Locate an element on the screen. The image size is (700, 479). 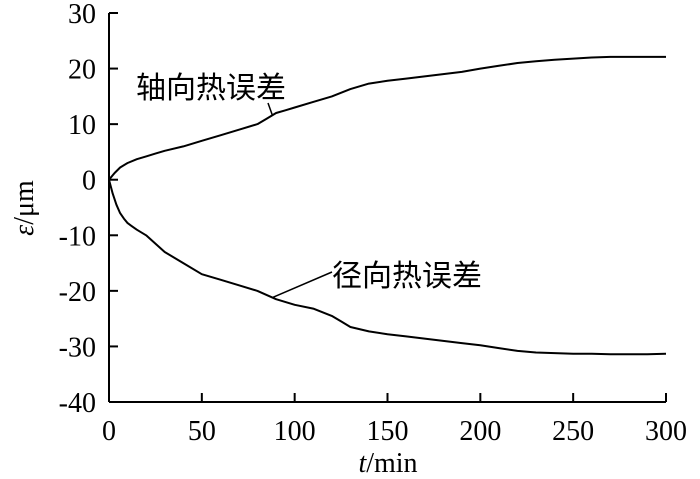
x-tick-label: 150 is located at coordinates (388, 431).